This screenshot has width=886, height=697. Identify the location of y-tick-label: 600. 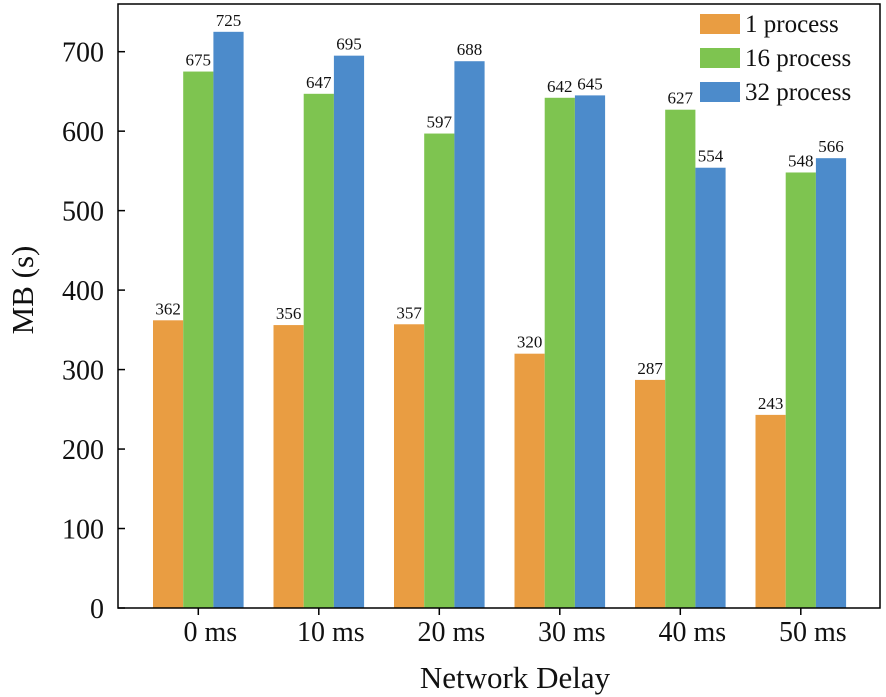
(83, 132).